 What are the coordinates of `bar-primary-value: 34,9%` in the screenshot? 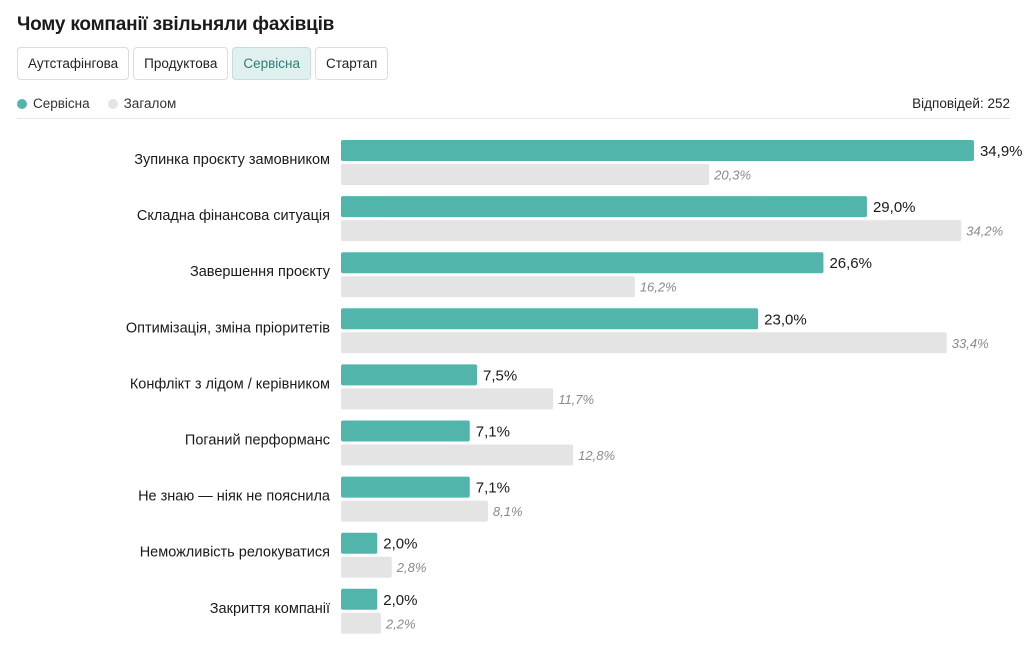 It's located at (1001, 151).